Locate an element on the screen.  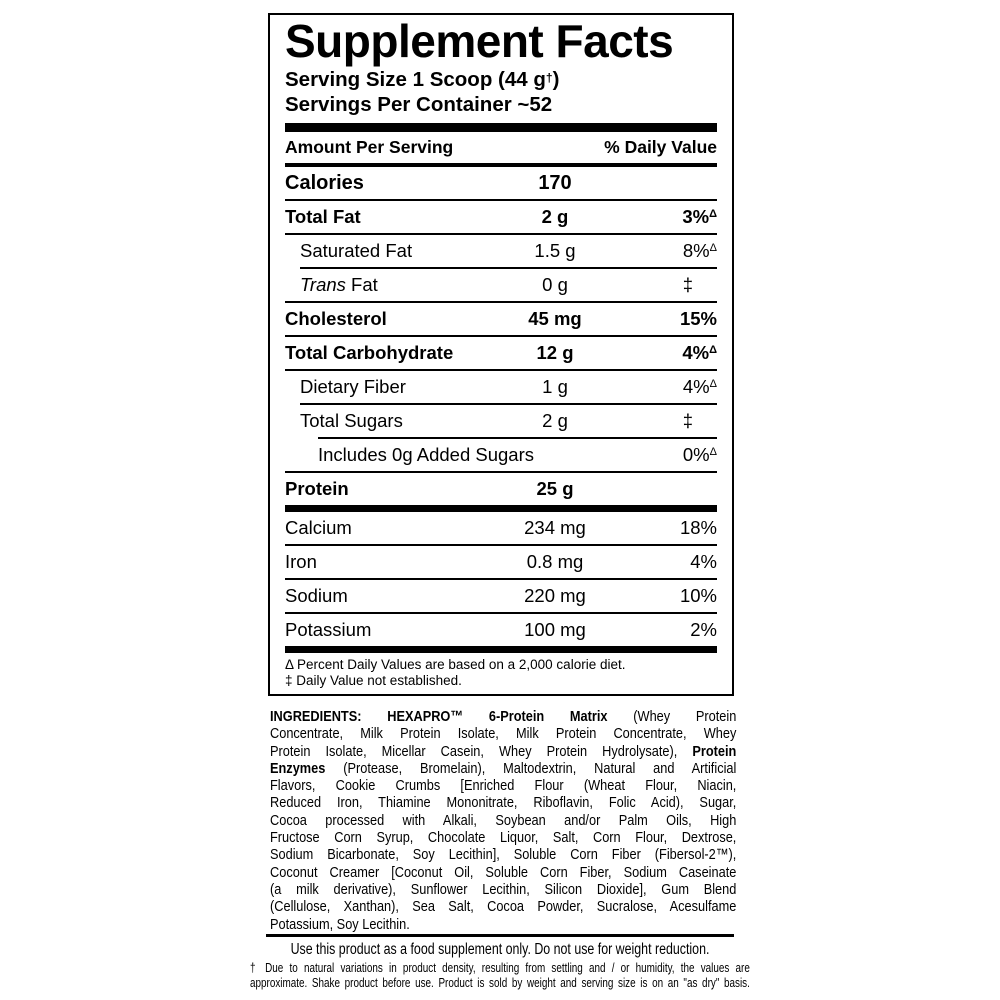
nutrient-amount: 220 mg is located at coordinates (555, 595).